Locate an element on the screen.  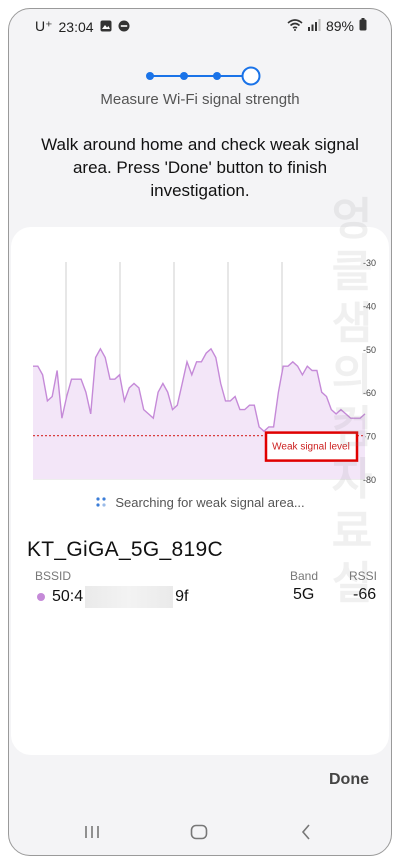
y-tick-label: -80 is located at coordinates (369, 480).